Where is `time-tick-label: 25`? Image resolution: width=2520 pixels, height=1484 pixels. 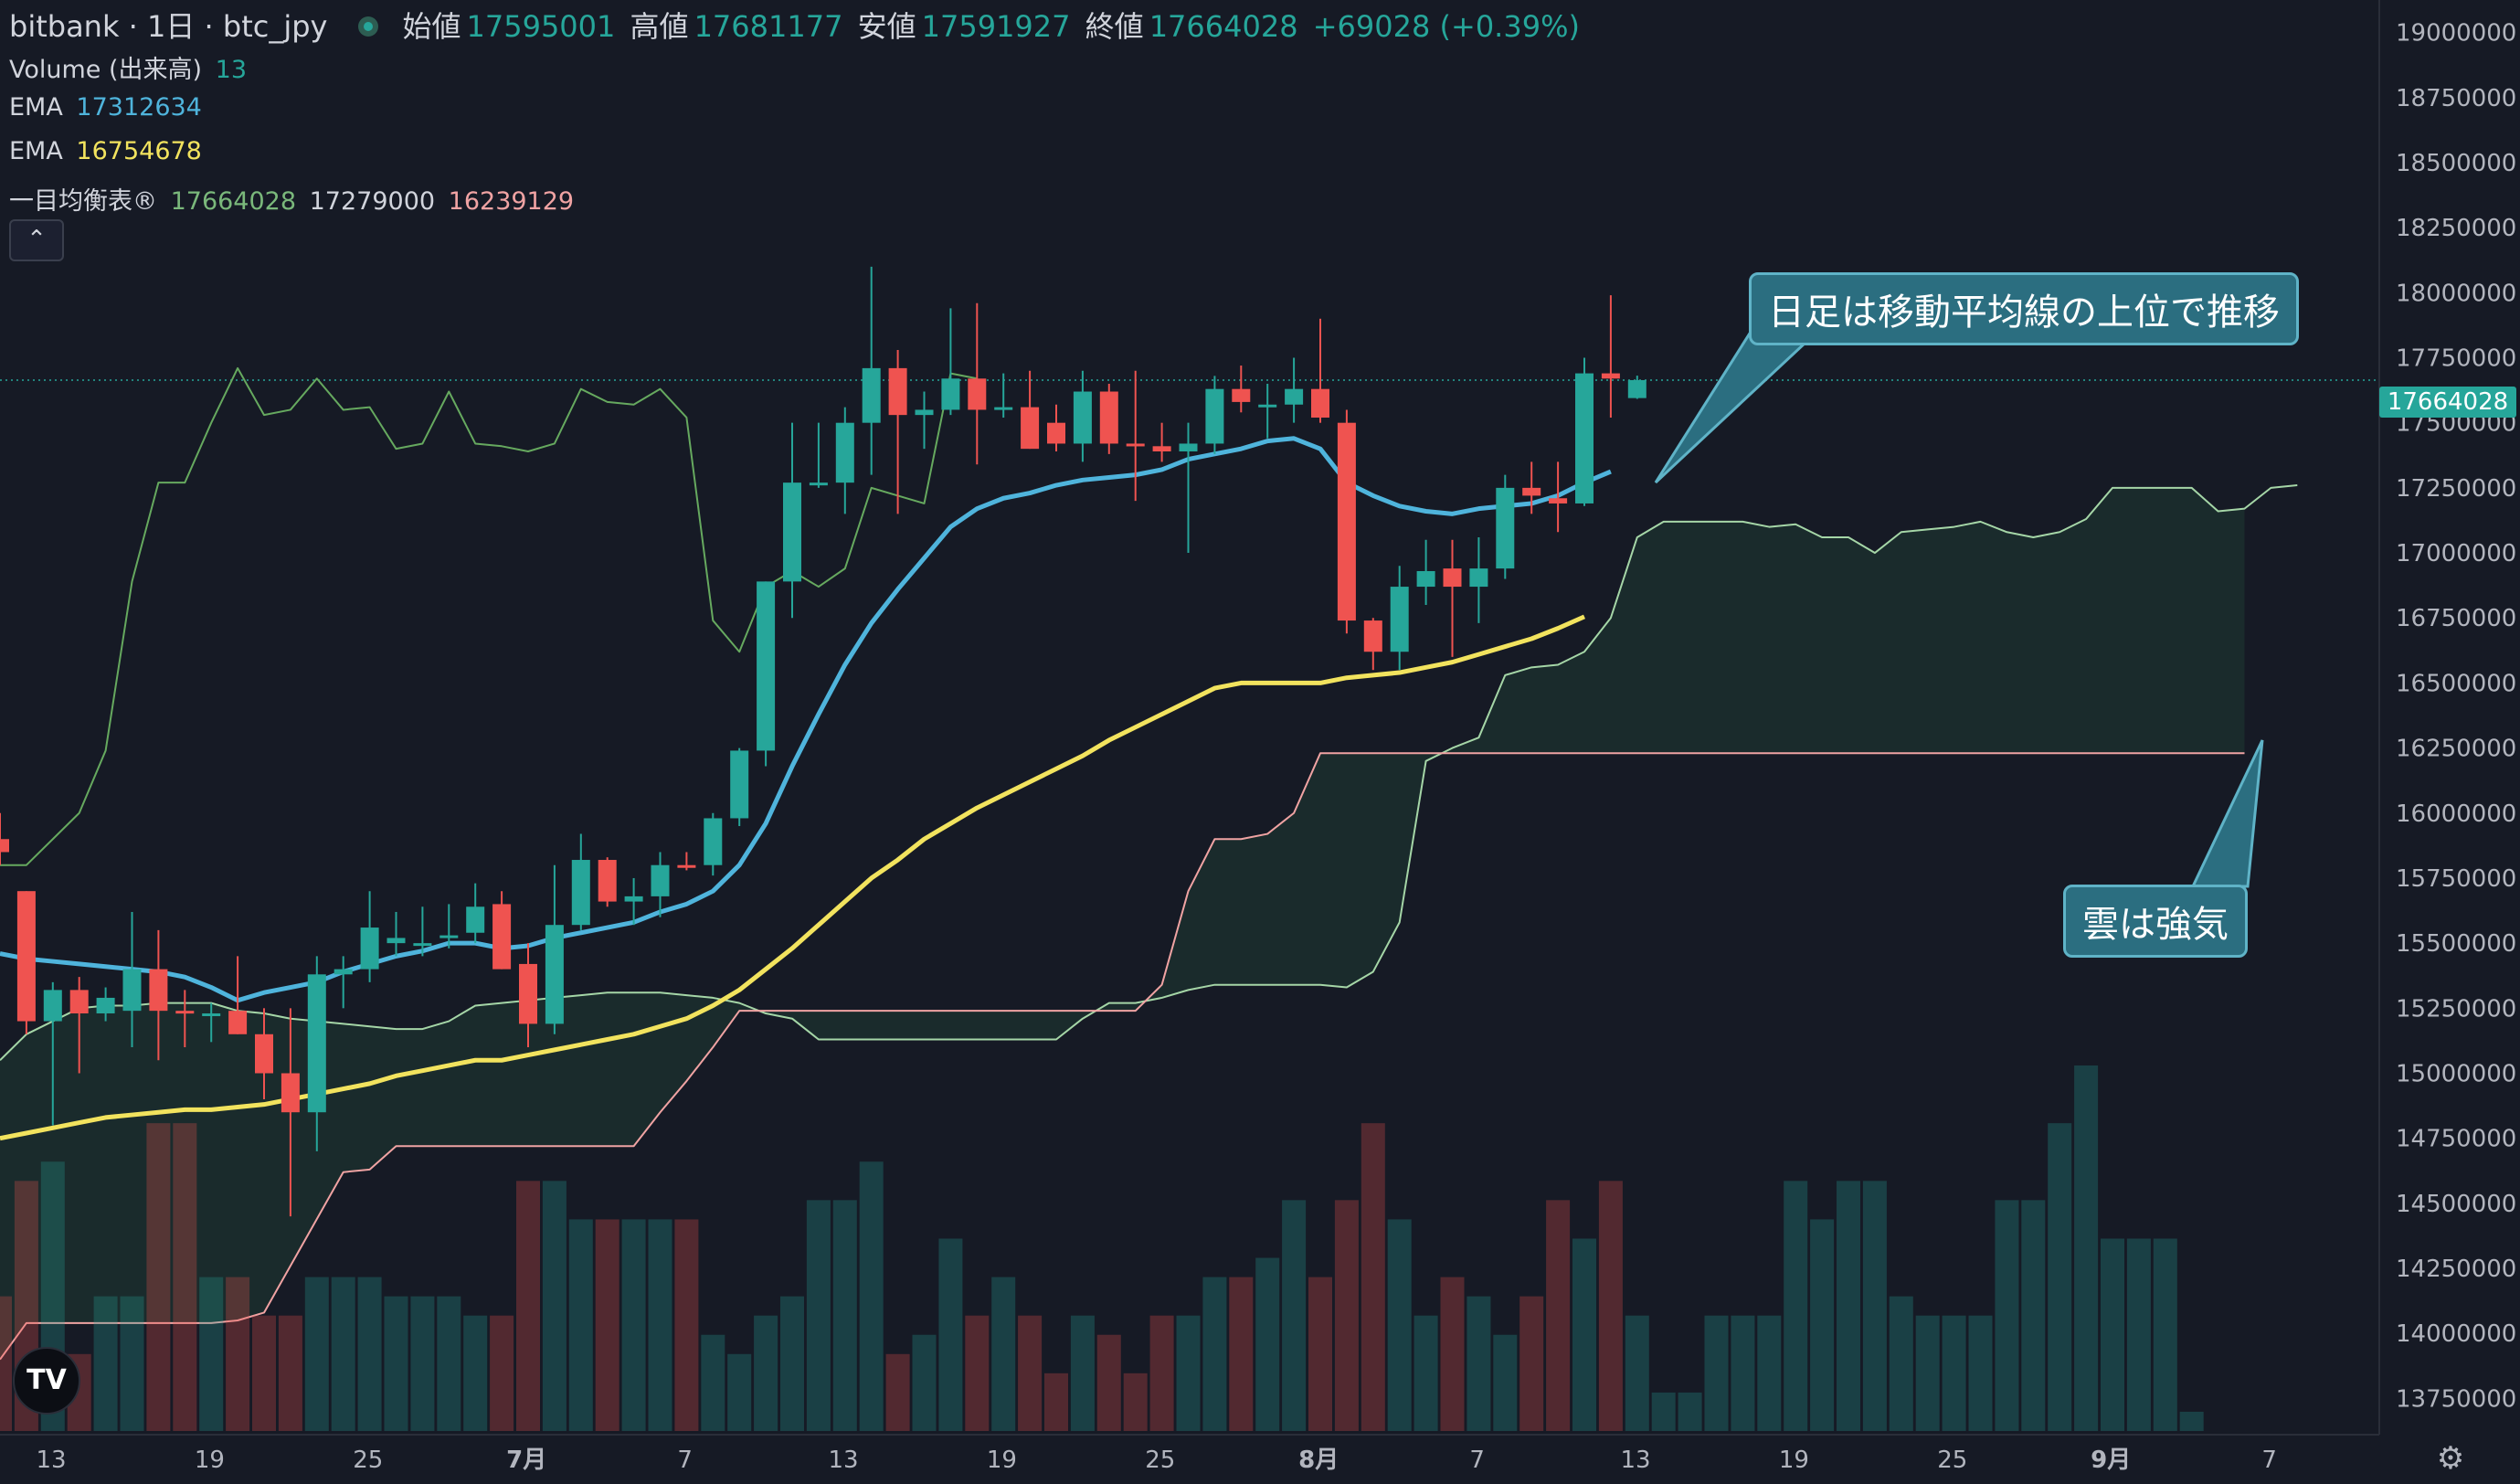 time-tick-label: 25 is located at coordinates (1952, 1460).